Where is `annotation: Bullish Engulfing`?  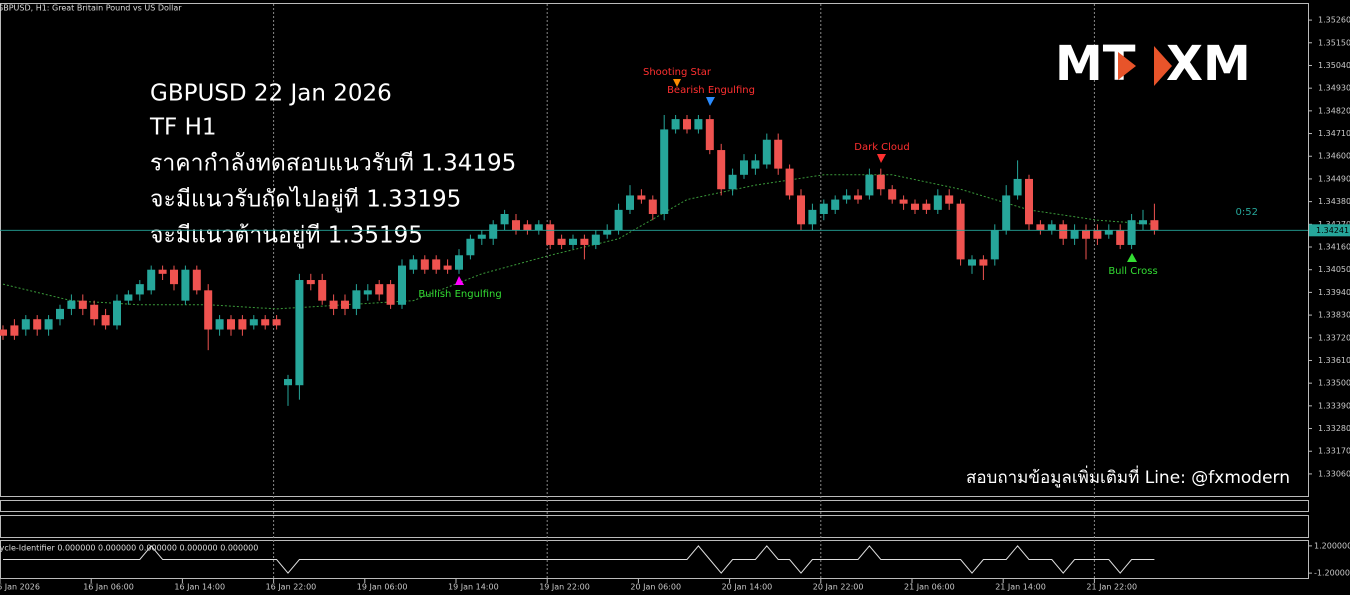 annotation: Bullish Engulfing is located at coordinates (459, 294).